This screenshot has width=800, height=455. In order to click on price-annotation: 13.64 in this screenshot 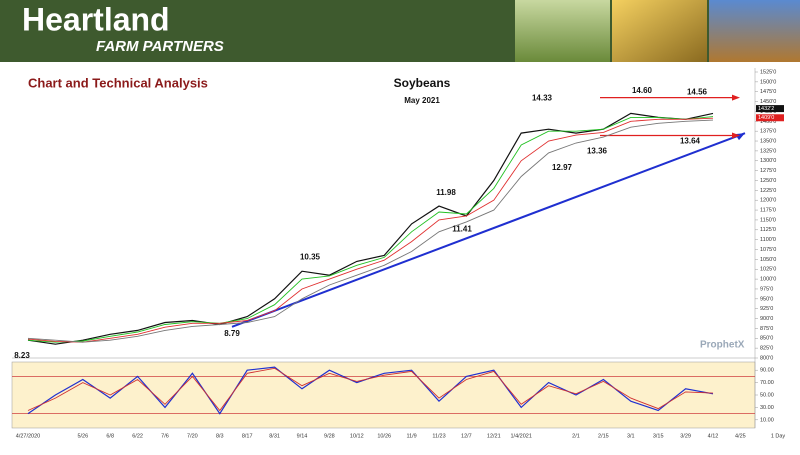, I will do `click(690, 141)`.